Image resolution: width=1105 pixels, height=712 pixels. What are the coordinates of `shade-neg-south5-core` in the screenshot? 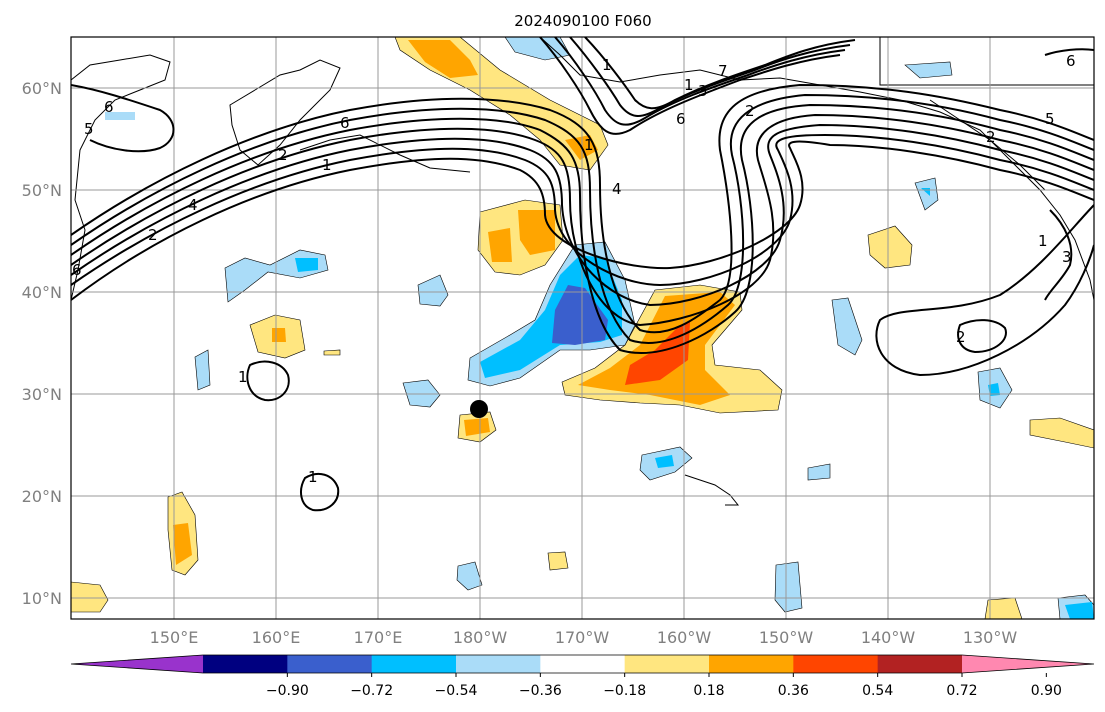 It's located at (1079, 610).